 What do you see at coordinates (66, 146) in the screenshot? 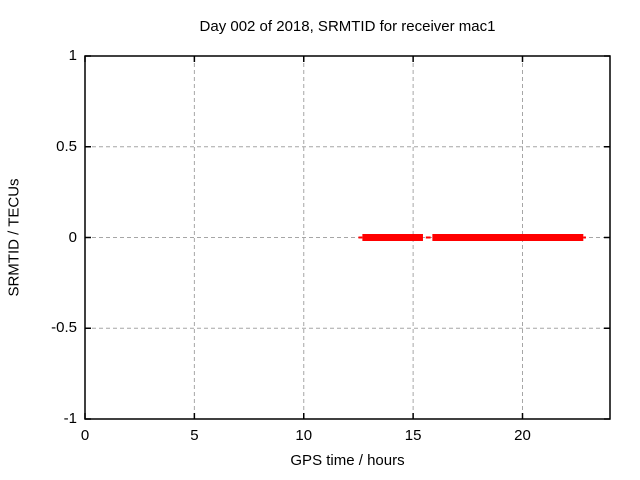
I see `y-tick-label: 0.5` at bounding box center [66, 146].